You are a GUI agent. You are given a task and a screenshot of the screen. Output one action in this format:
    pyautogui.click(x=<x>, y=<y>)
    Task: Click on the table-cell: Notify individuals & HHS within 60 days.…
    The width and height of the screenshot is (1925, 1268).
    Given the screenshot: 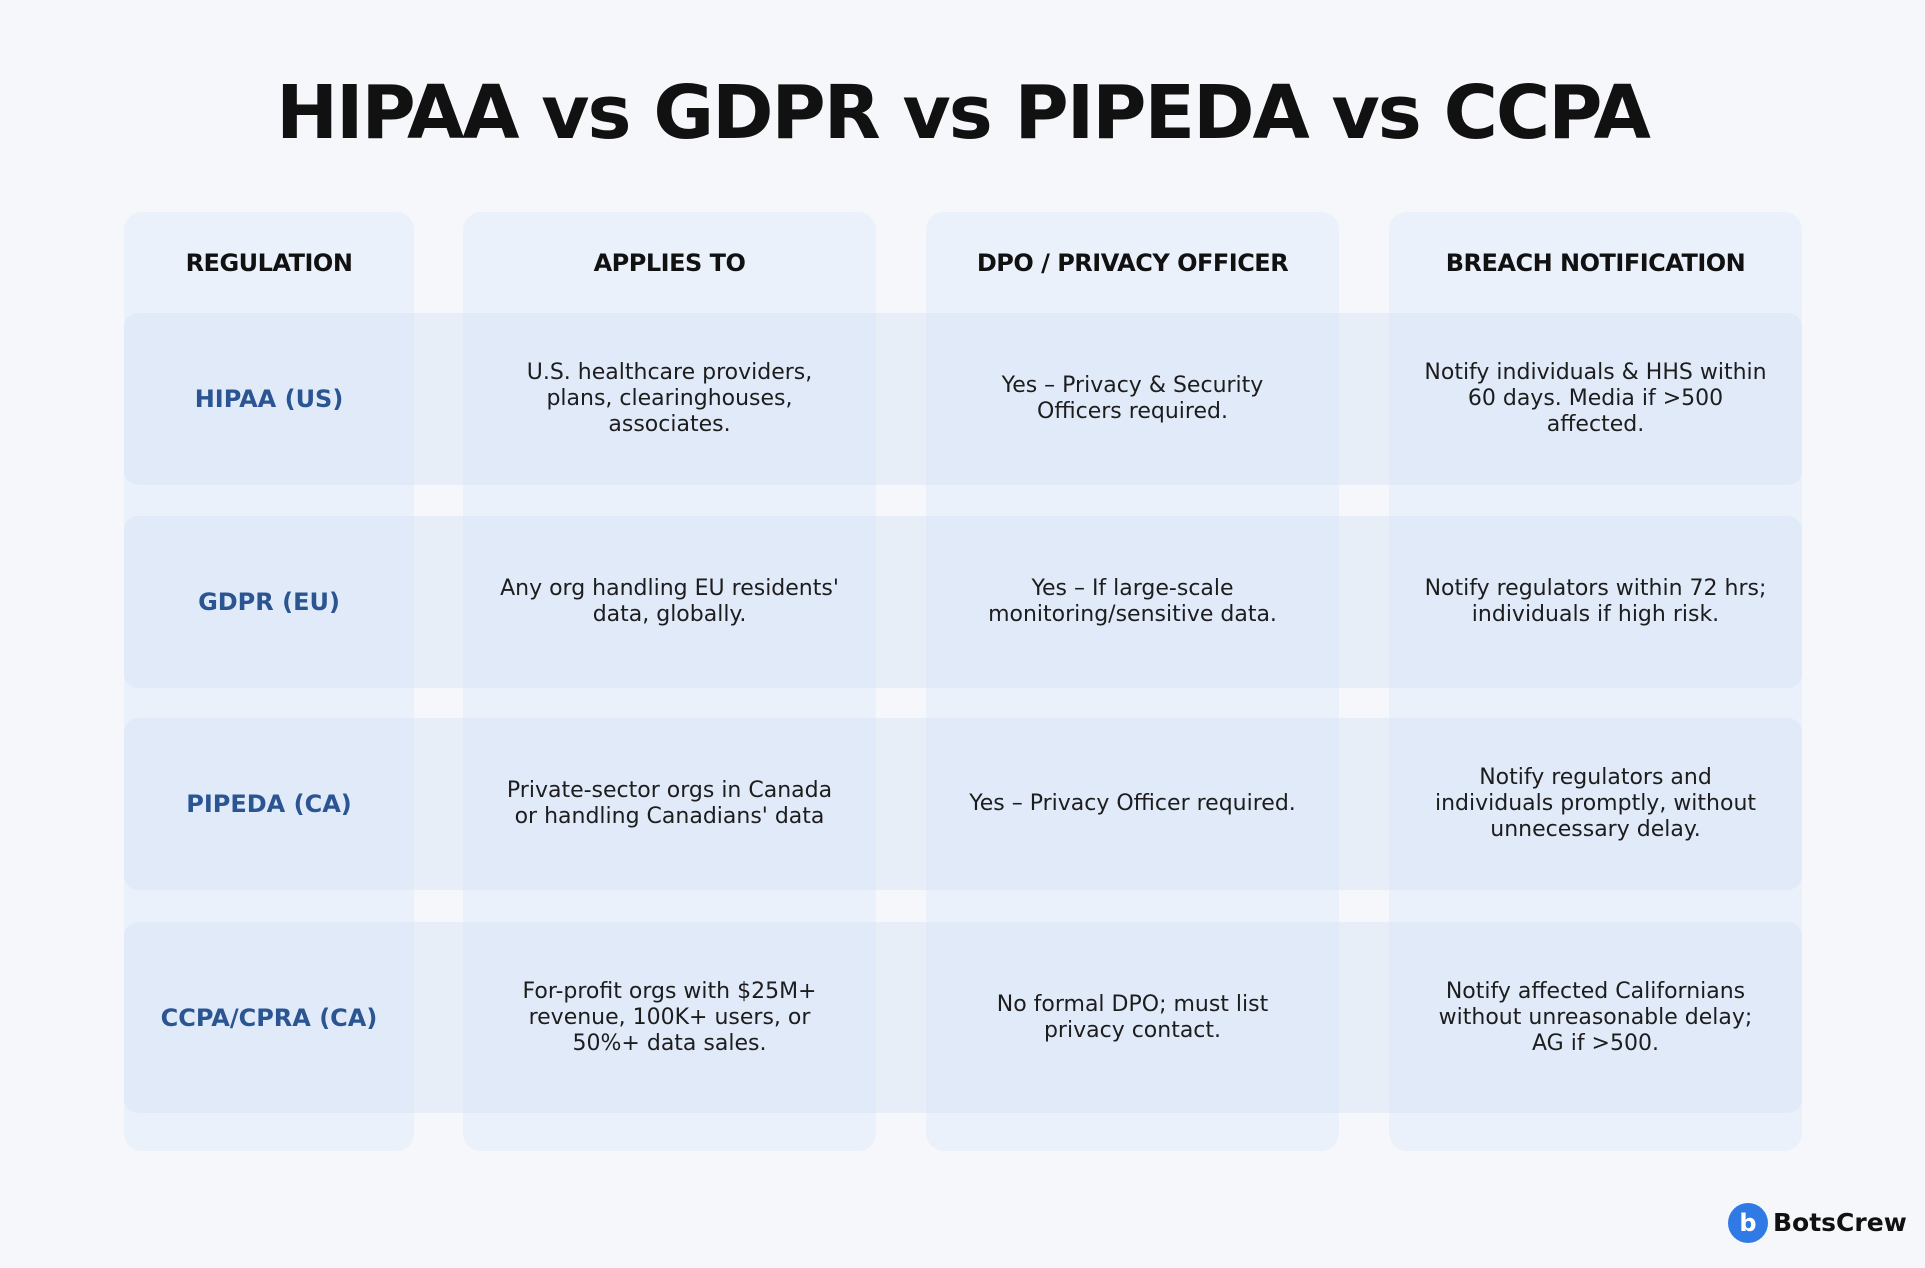 What is the action you would take?
    pyautogui.click(x=1595, y=398)
    